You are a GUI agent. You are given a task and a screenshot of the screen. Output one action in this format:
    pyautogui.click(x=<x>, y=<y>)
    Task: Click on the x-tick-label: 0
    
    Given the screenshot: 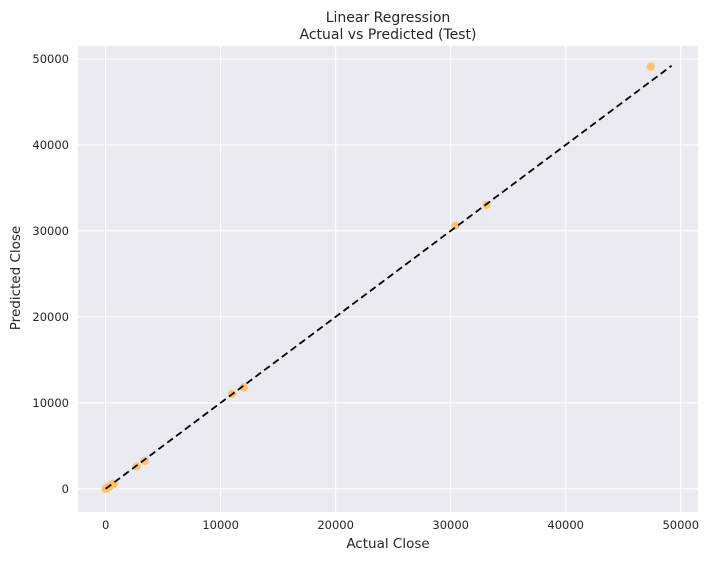 What is the action you would take?
    pyautogui.click(x=105, y=525)
    